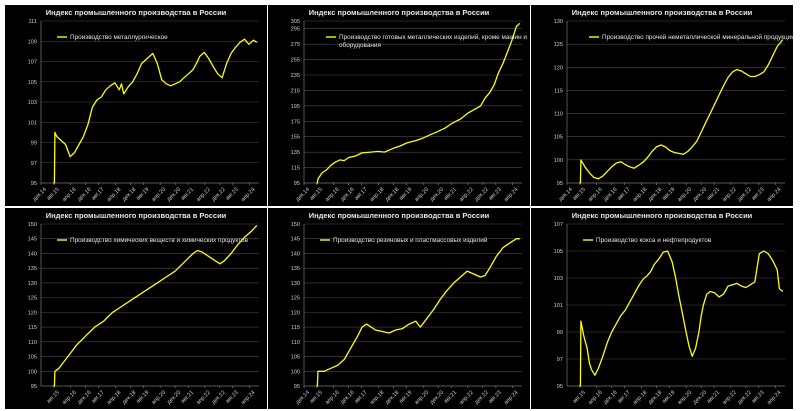 Image resolution: width=800 pixels, height=411 pixels. What do you see at coordinates (295, 107) in the screenshot?
I see `y-tick-label: 195` at bounding box center [295, 107].